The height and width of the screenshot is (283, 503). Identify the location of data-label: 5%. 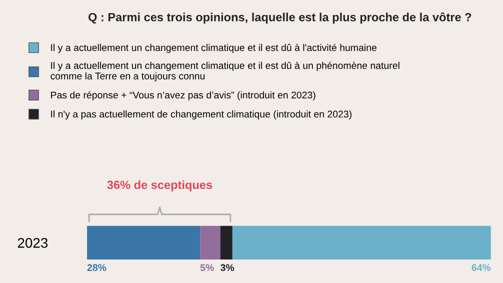
(207, 268).